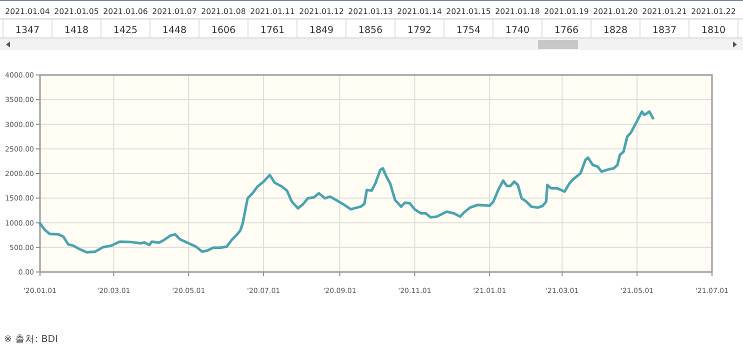  I want to click on data-label: 1425, so click(125, 30).